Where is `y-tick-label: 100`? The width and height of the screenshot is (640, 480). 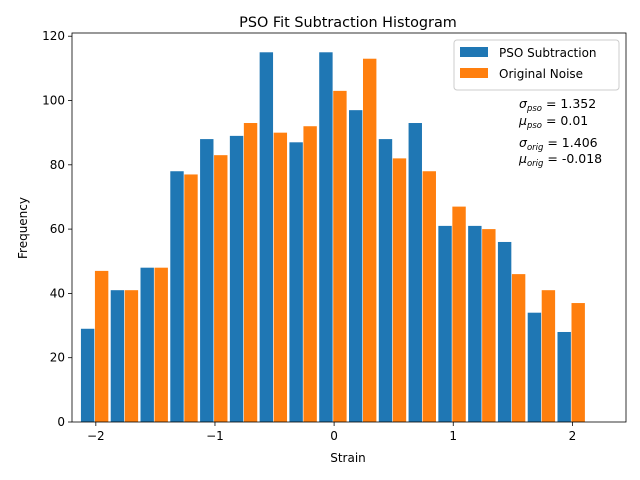 y-tick-label: 100 is located at coordinates (53, 101).